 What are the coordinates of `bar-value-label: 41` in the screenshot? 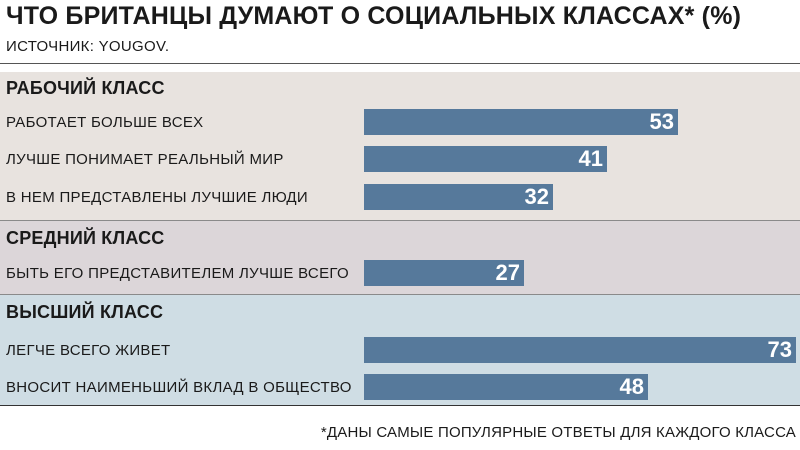 It's located at (590, 158).